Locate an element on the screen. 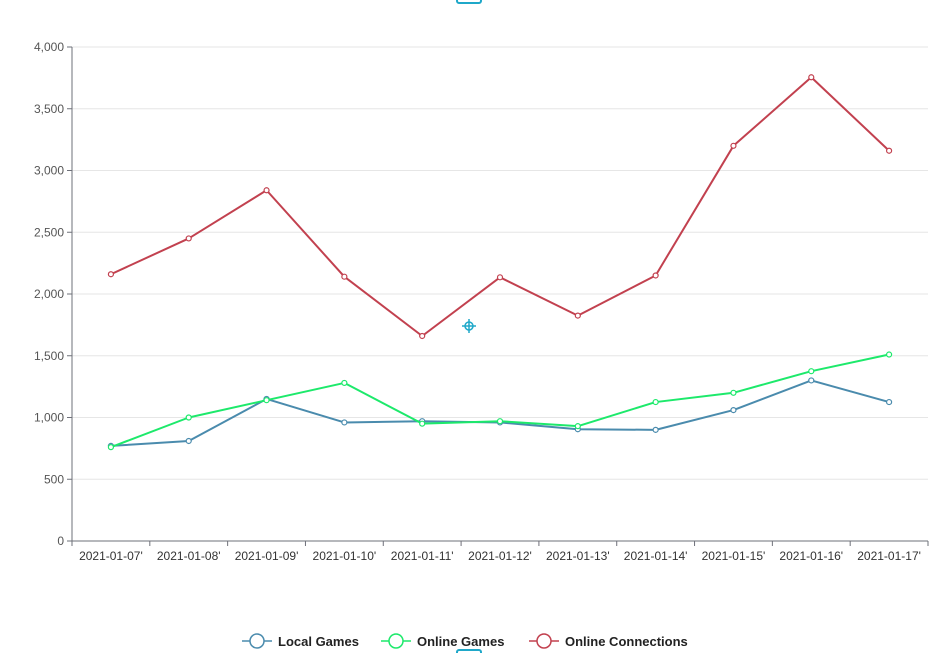  y-tick-label: 1,000 is located at coordinates (49, 418).